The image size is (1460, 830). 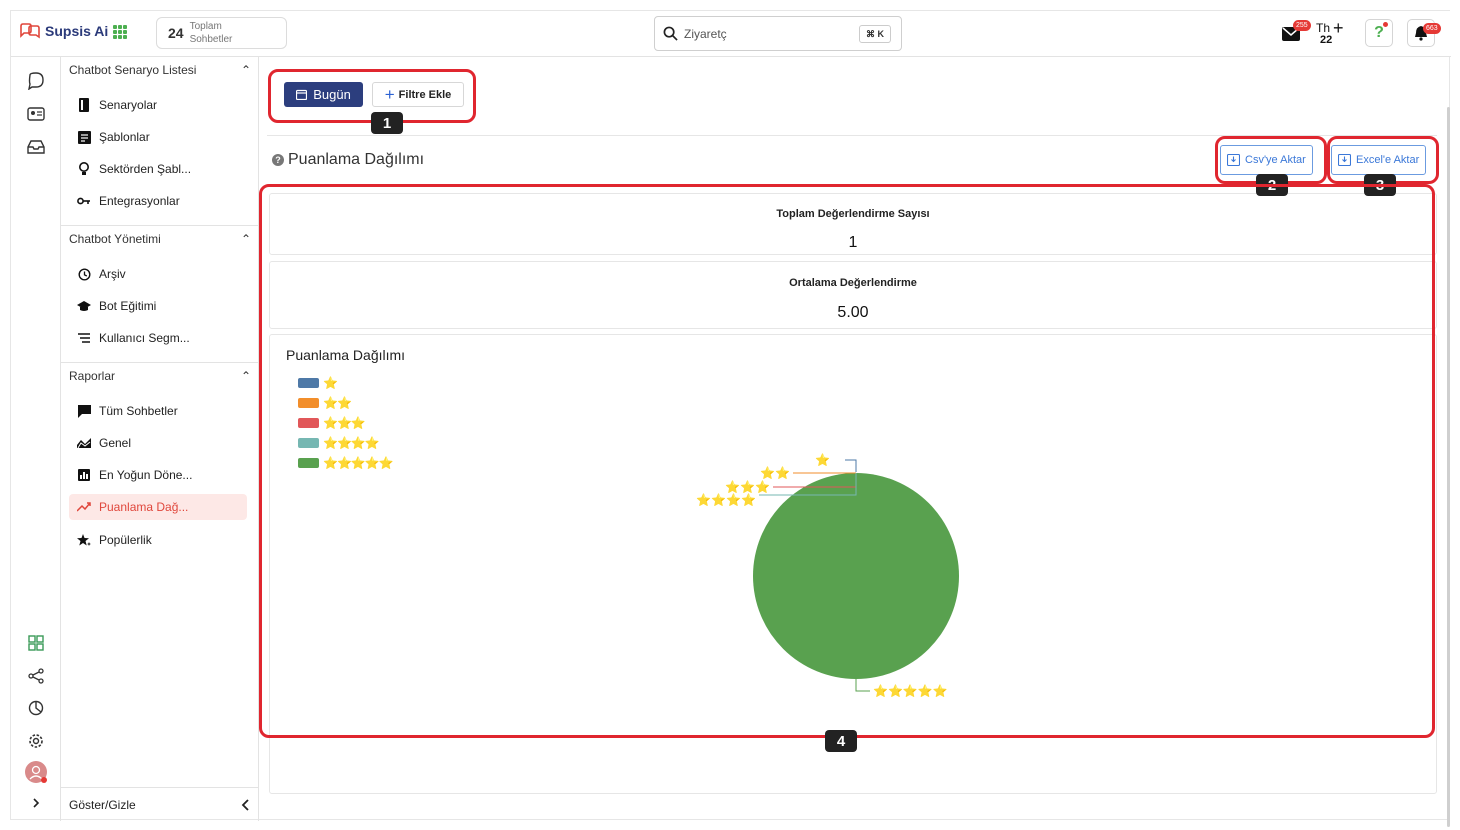 What do you see at coordinates (158, 411) in the screenshot?
I see `sidebar-item-tum-sohbetler: Tüm Sohbetler` at bounding box center [158, 411].